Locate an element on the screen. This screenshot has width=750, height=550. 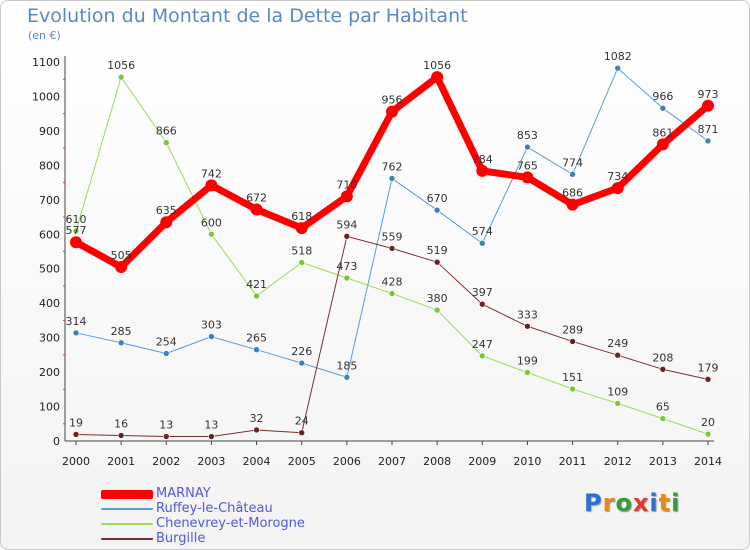
data-label: 505 is located at coordinates (121, 255).